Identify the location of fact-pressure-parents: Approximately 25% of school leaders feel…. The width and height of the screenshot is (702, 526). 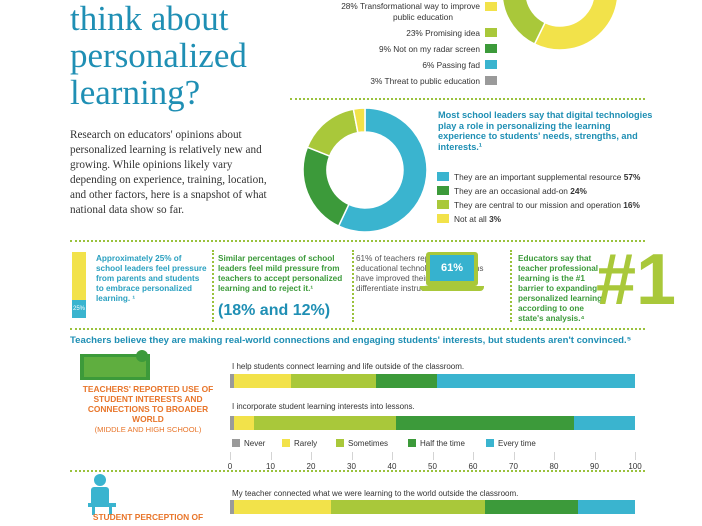
(151, 278).